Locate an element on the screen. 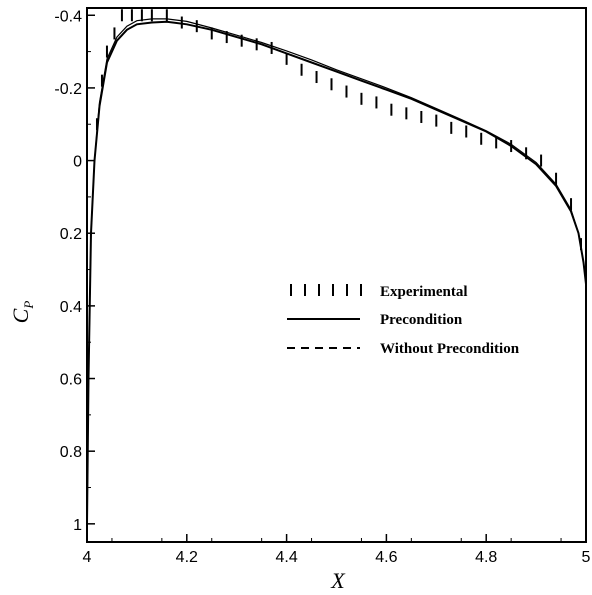 This screenshot has width=592, height=595. legend-label-experimental: Experimental is located at coordinates (424, 292).